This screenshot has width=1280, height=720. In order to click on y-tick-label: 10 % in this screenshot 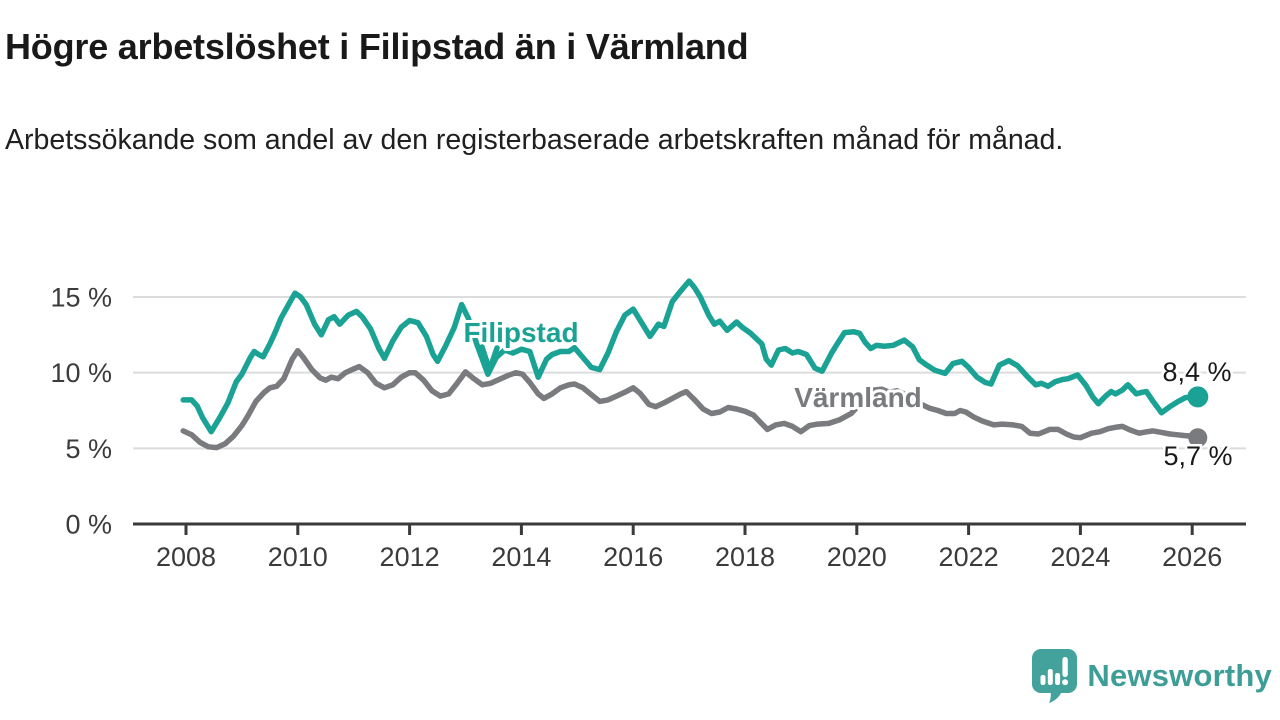, I will do `click(81, 373)`.